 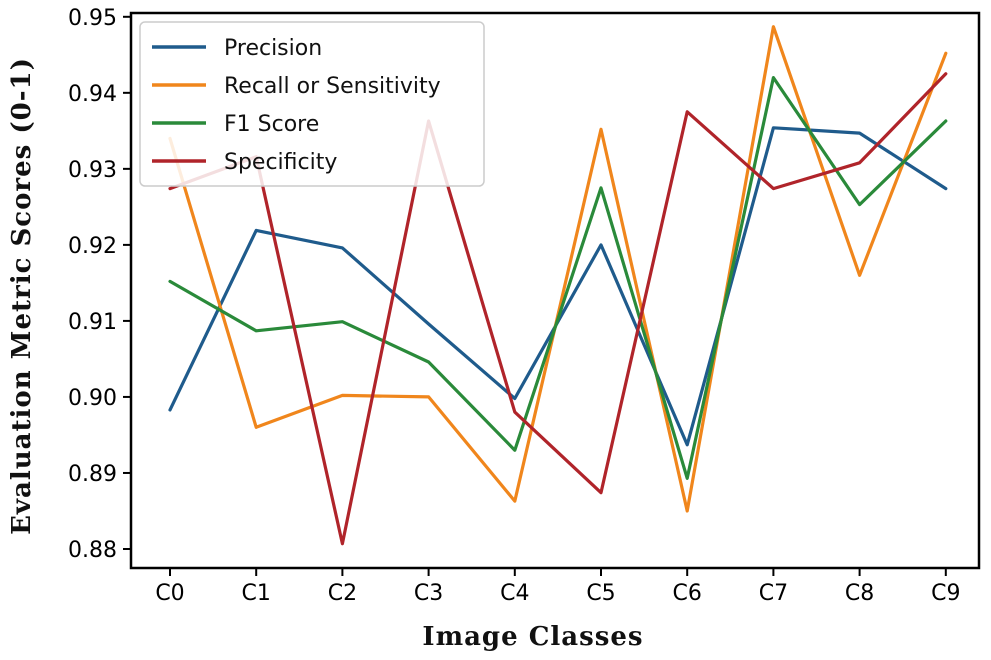 What do you see at coordinates (532, 637) in the screenshot?
I see `x-axis-title: Image Classes` at bounding box center [532, 637].